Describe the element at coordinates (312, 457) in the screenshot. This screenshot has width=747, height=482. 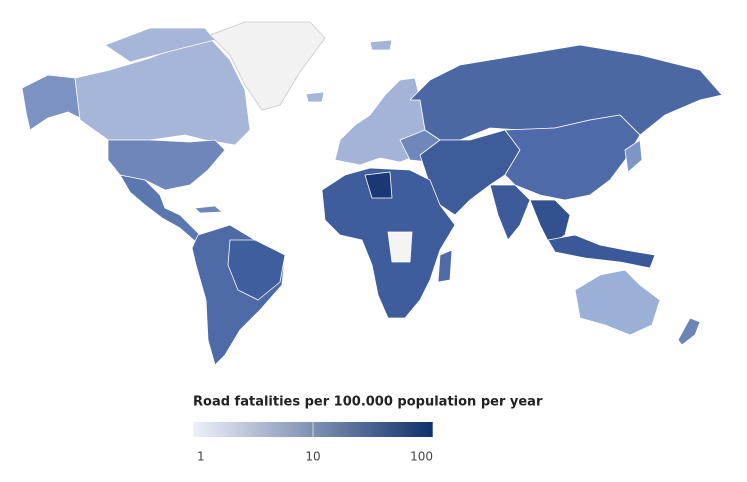
I see `legend-tick-label: 10` at that location.